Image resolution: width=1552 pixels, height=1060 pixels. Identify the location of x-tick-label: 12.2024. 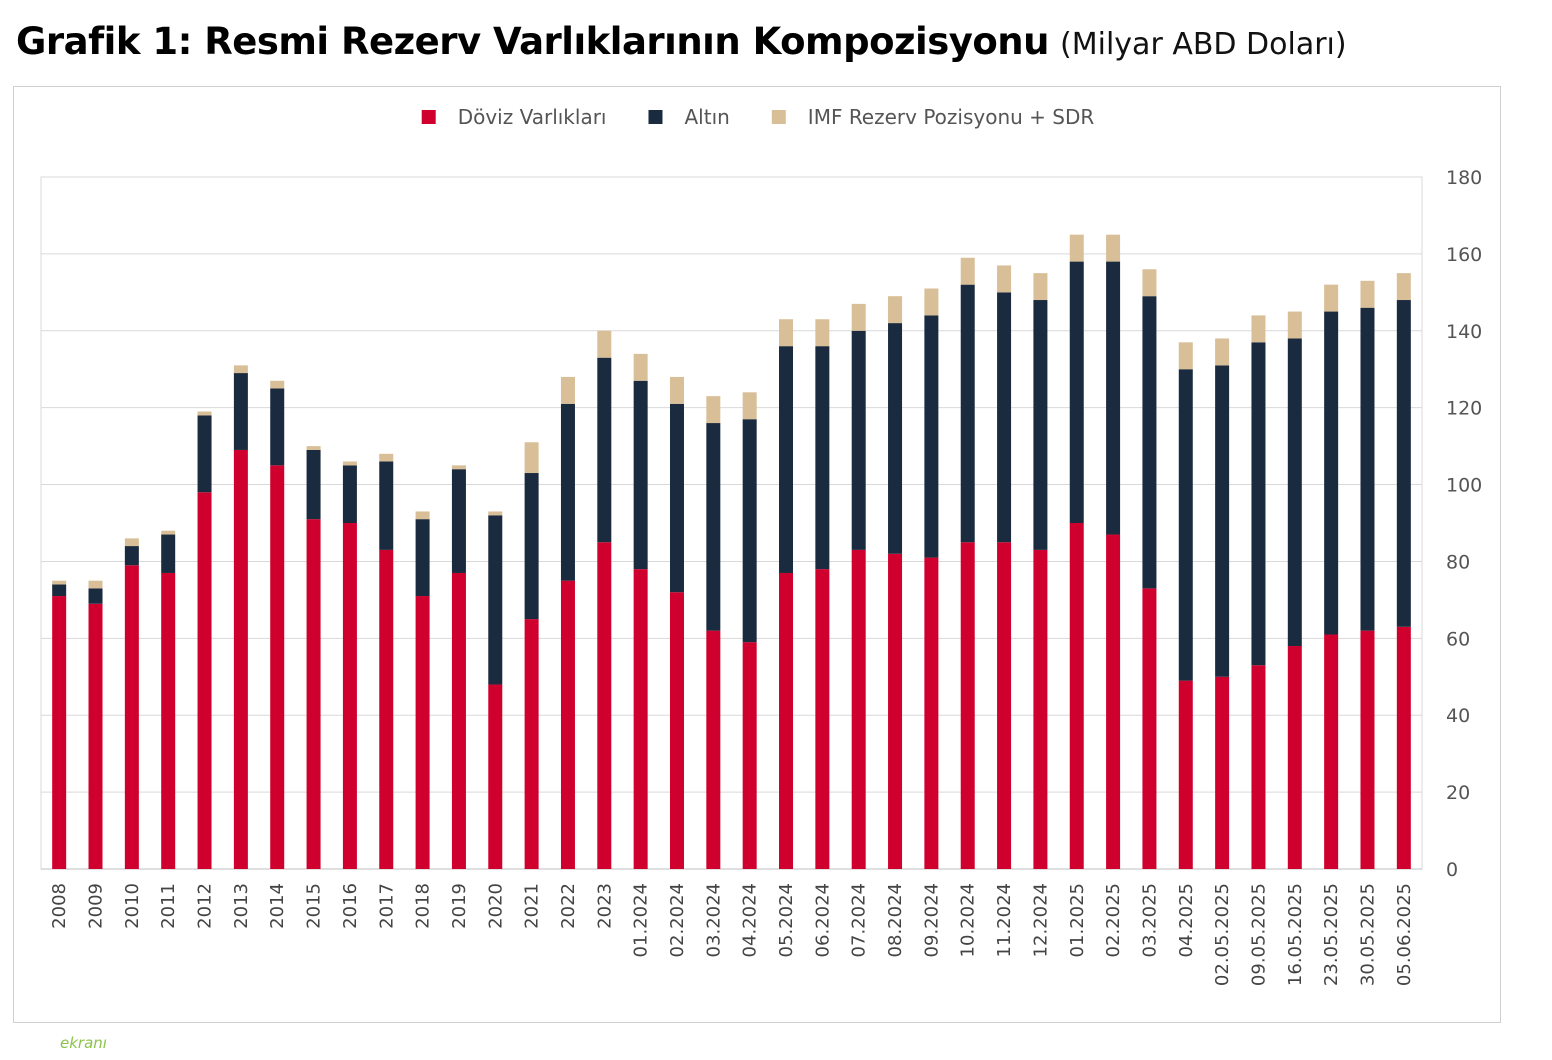
(1040, 920).